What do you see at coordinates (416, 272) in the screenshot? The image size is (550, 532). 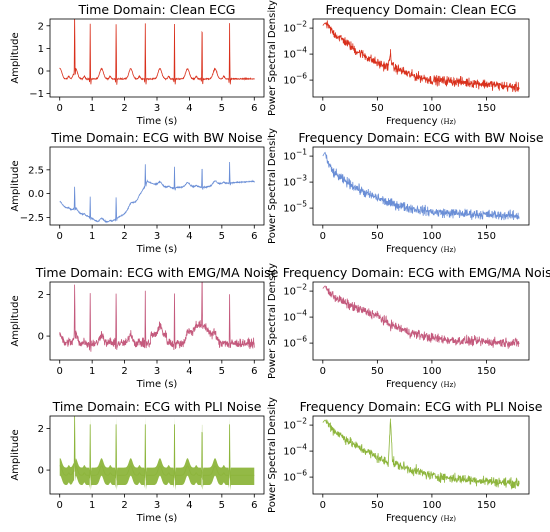 I see `subplot-title: Frequency Domain: ECG with EMG/MA Noise` at bounding box center [416, 272].